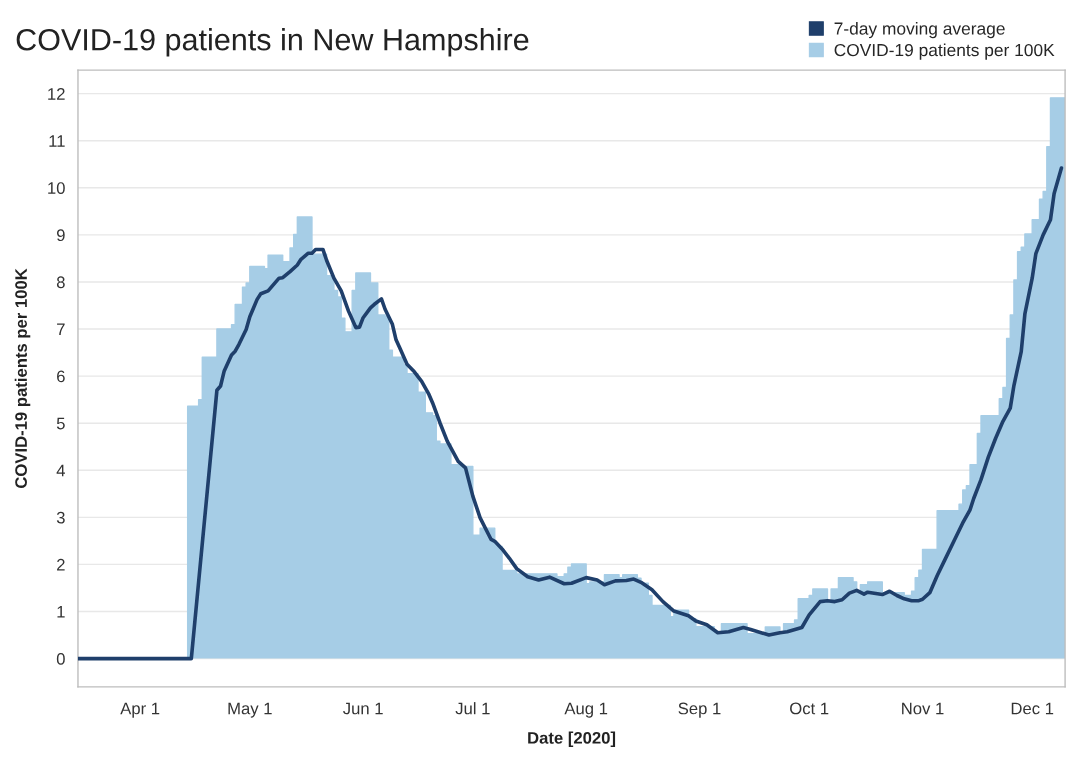  Describe the element at coordinates (272, 42) in the screenshot. I see `chart-title: COVID-19 patients in New Hampshire` at that location.